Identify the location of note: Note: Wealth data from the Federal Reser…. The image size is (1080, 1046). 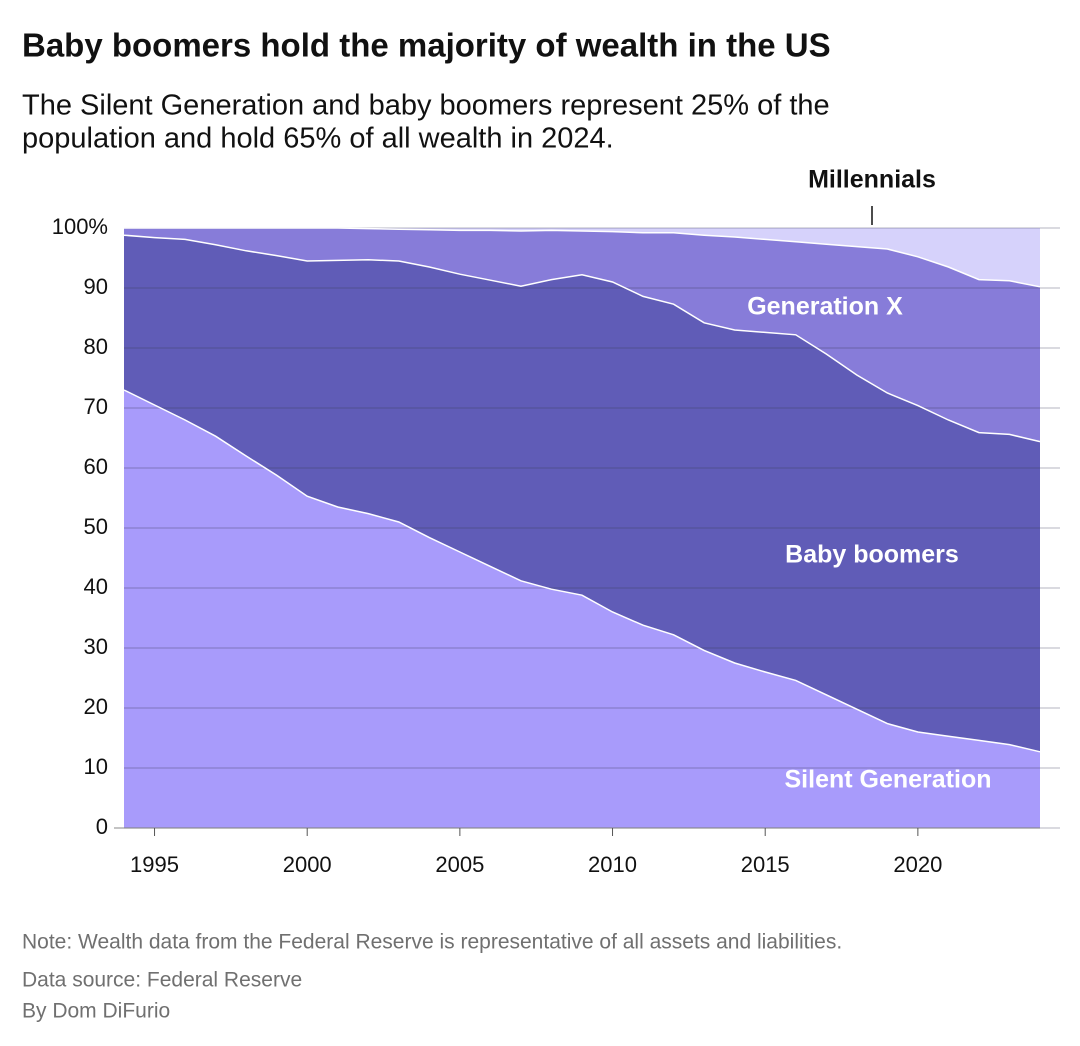
(432, 942).